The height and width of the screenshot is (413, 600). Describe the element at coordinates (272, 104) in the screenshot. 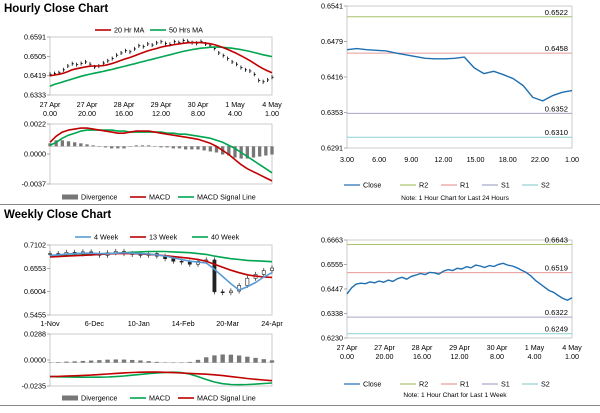

I see `hourly-price-x-tick-label: 4 May` at that location.